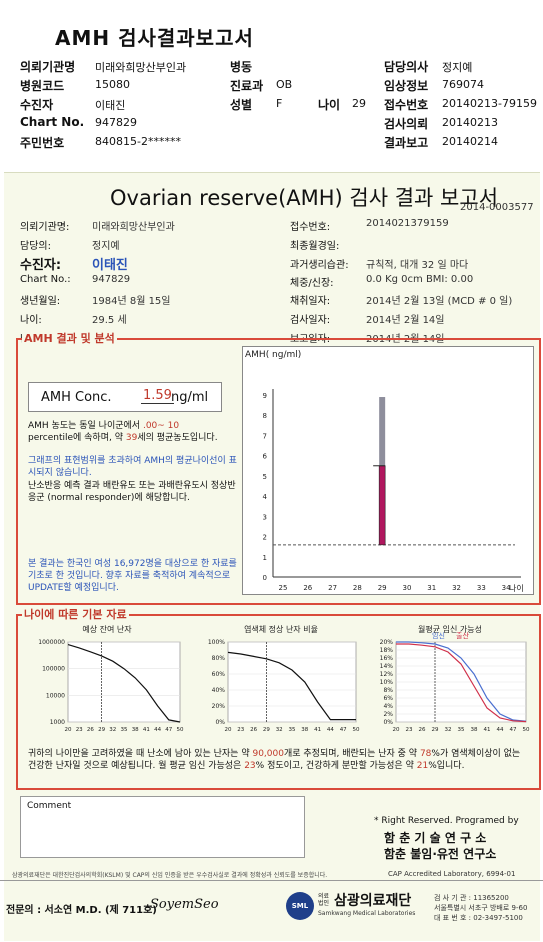  Describe the element at coordinates (307, 588) in the screenshot. I see `amh-xtick: 26` at that location.